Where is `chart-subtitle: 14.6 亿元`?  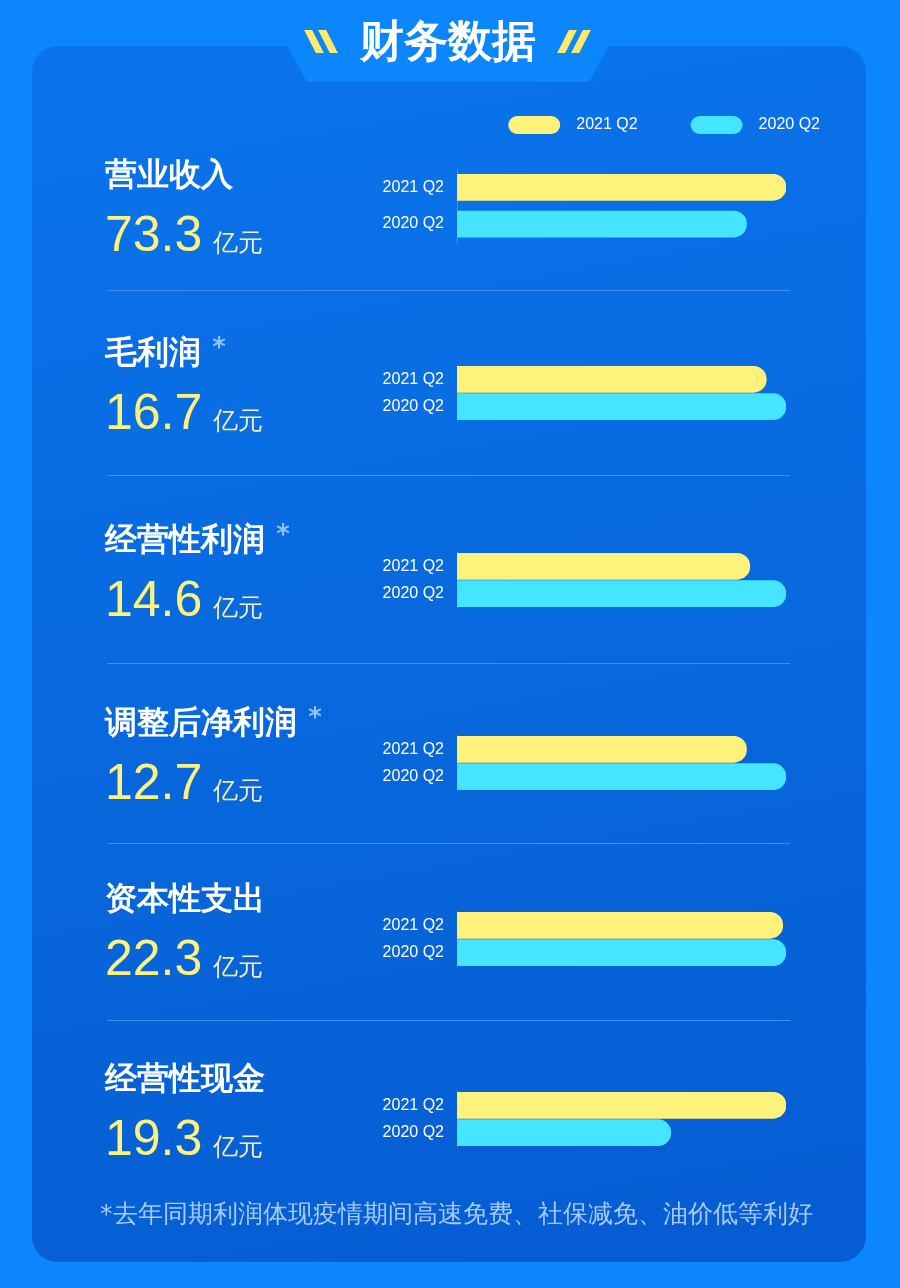
chart-subtitle: 14.6 亿元 is located at coordinates (184, 599).